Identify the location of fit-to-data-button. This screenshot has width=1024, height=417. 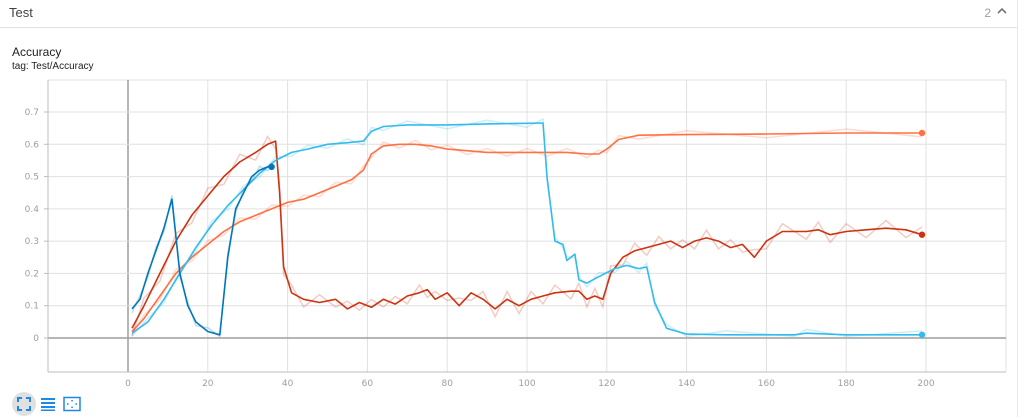
(72, 404).